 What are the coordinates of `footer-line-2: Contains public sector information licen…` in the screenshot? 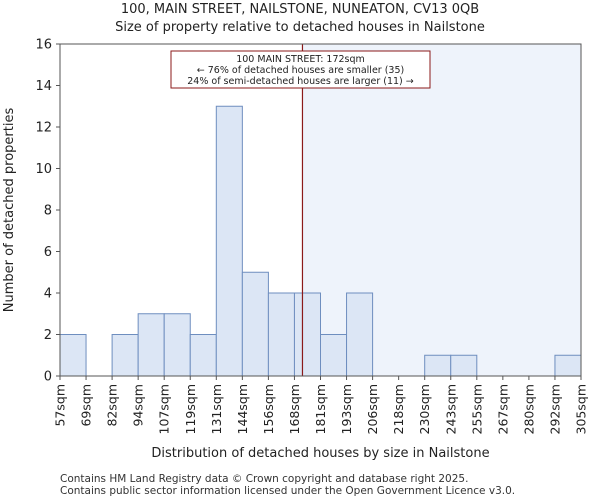 It's located at (288, 491).